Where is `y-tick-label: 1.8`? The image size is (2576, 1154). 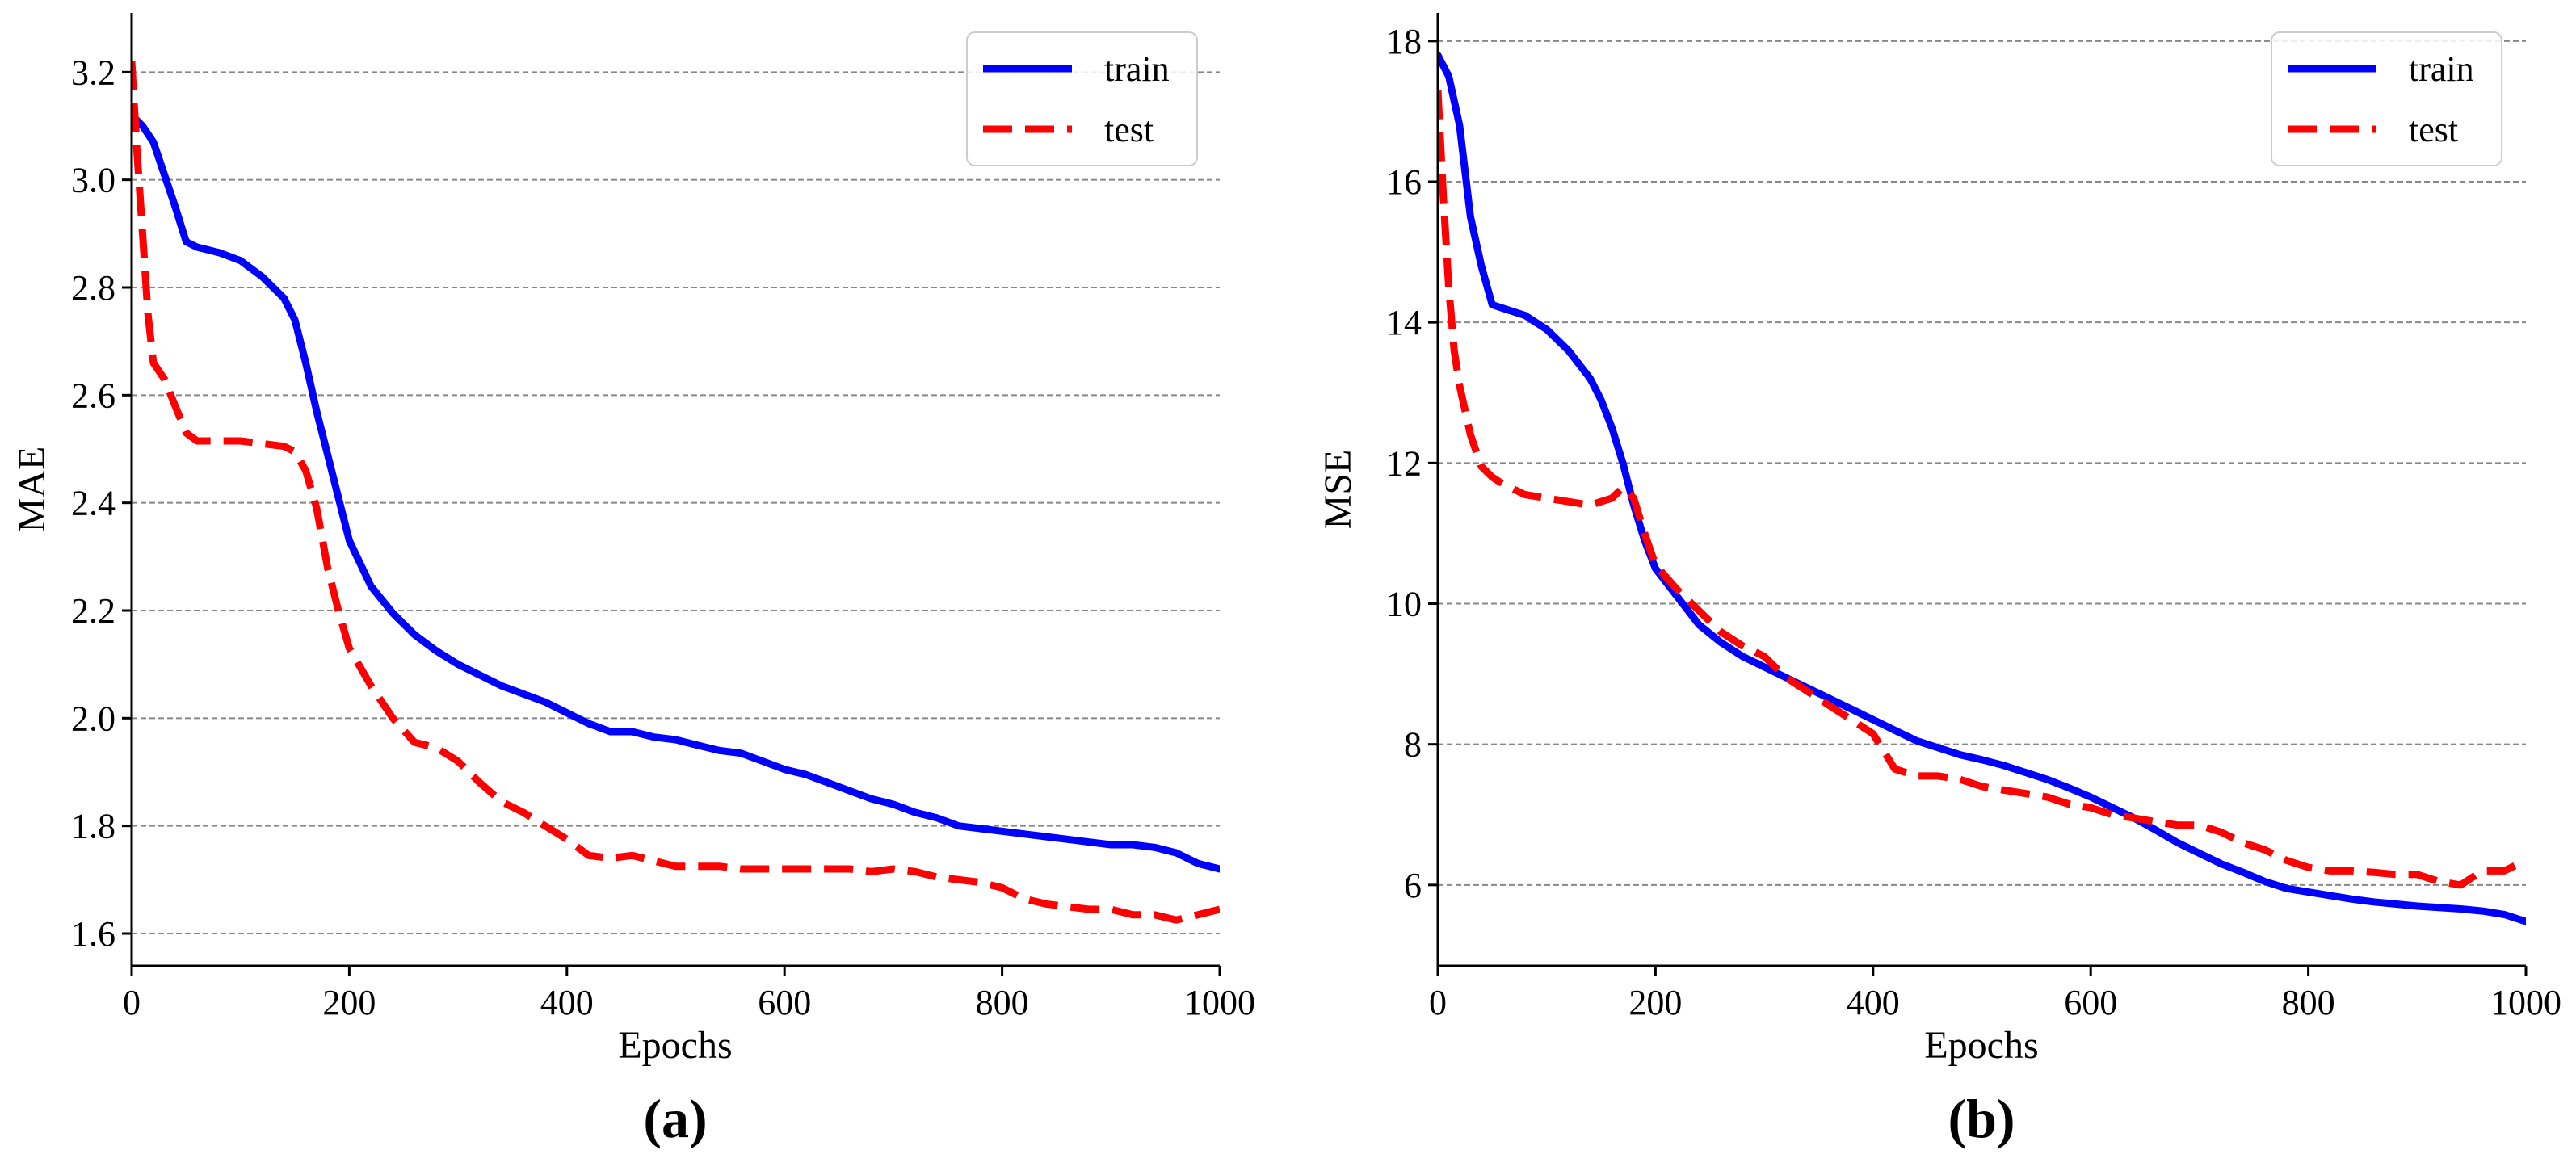 y-tick-label: 1.8 is located at coordinates (93, 826).